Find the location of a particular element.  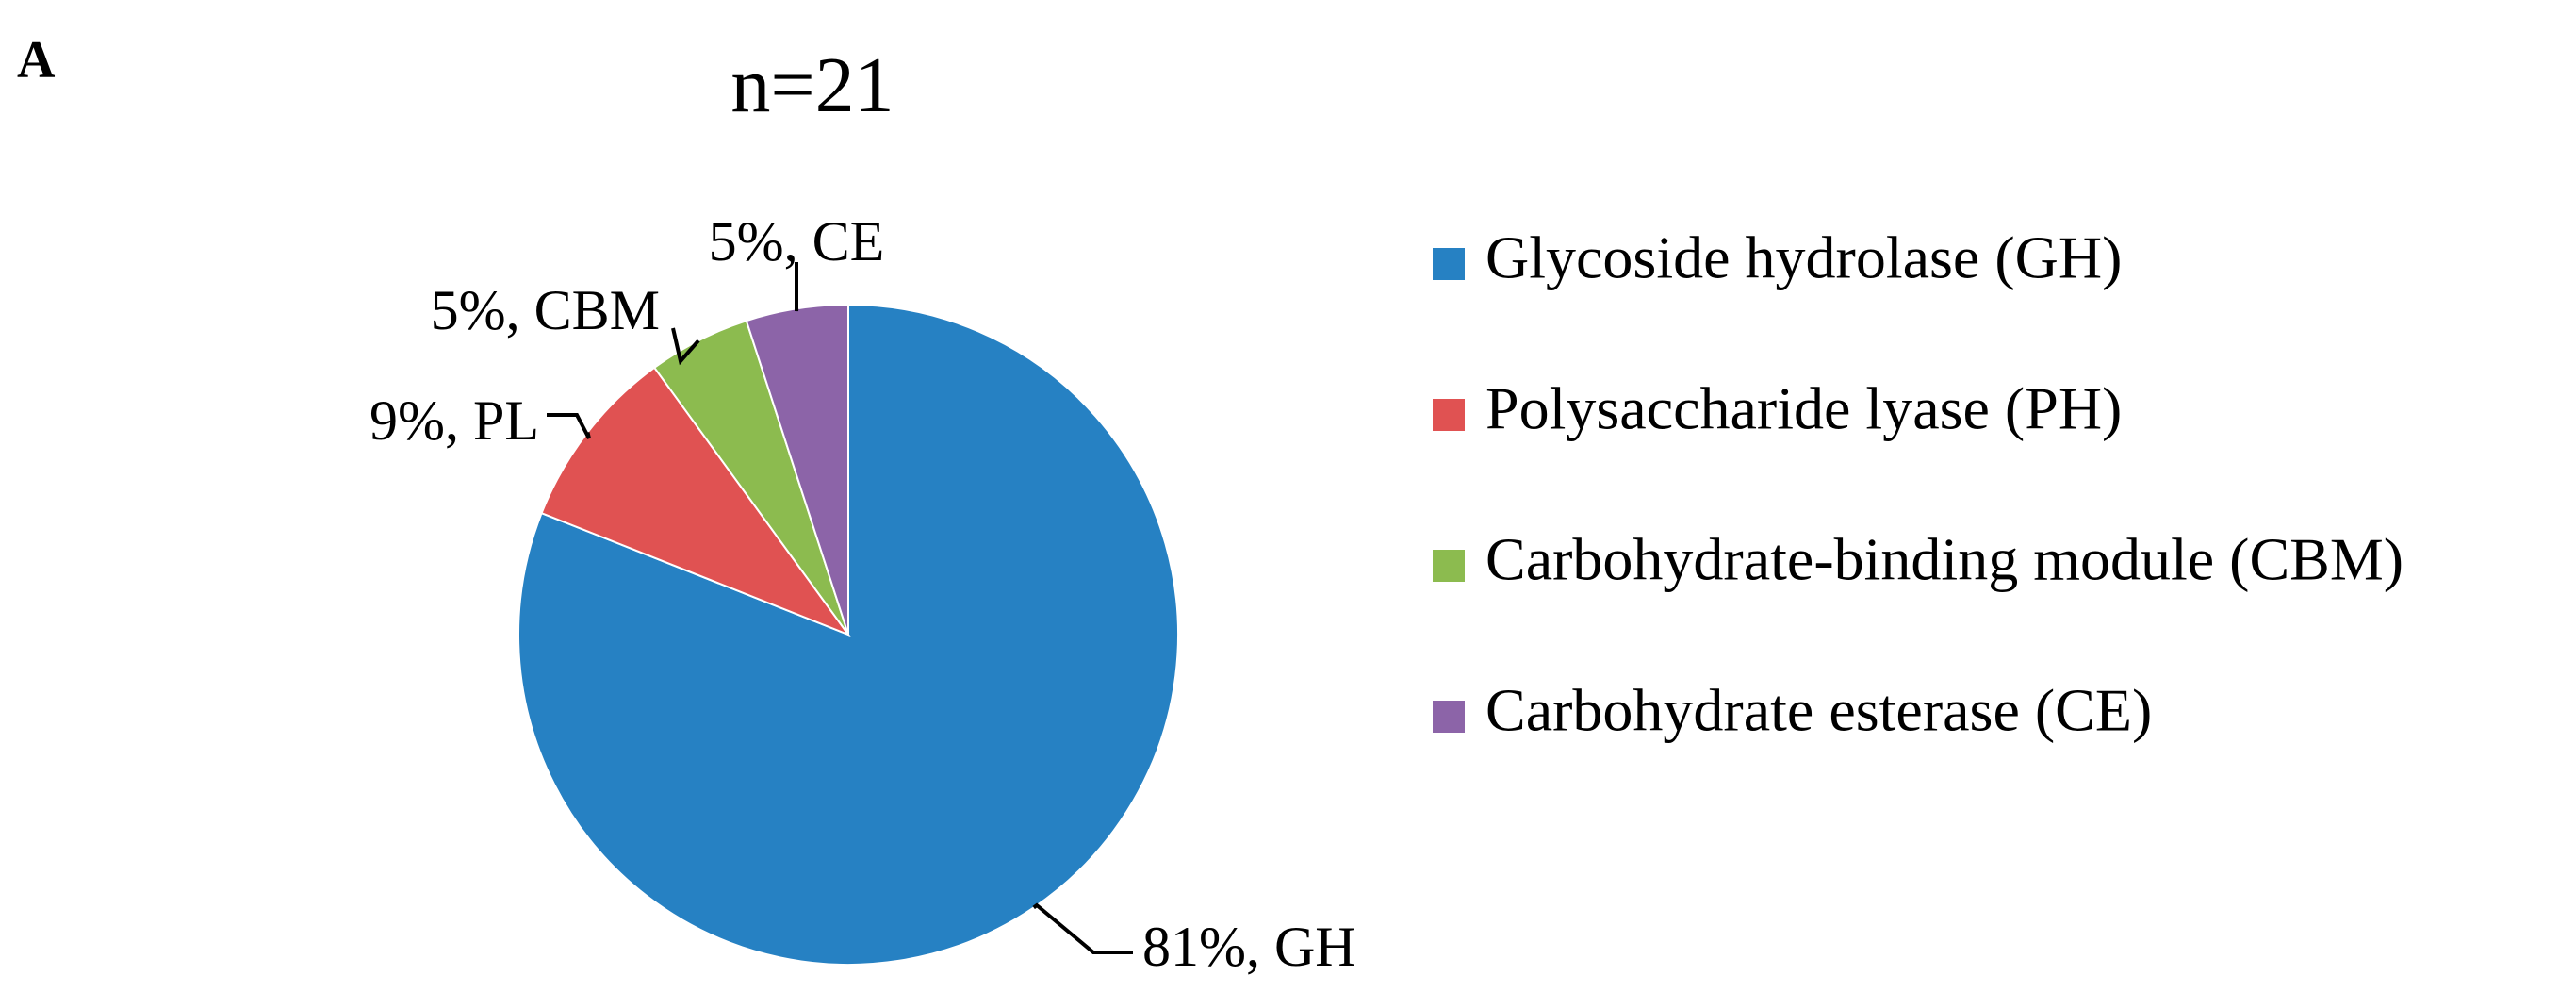

data-label-pl: 9%, PL is located at coordinates (454, 420).